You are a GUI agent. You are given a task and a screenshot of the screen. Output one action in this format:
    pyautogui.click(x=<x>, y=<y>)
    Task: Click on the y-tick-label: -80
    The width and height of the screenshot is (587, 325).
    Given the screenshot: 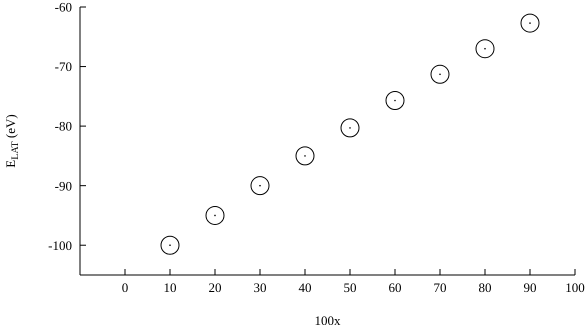 What is the action you would take?
    pyautogui.click(x=63, y=126)
    